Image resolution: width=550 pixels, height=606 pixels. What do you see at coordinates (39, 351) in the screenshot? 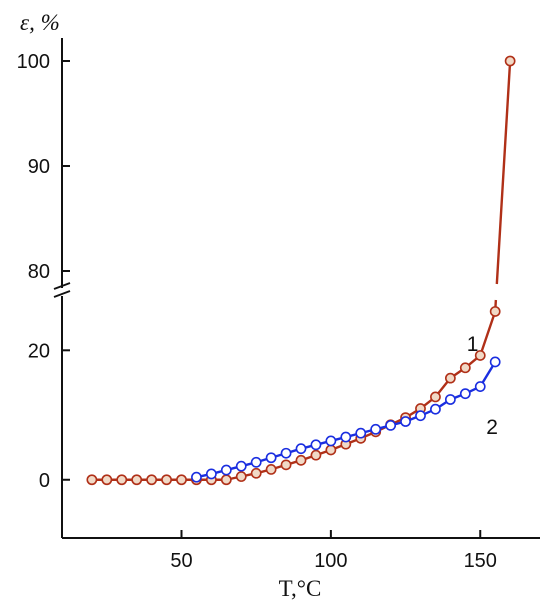
I see `y-tick-label: 20` at bounding box center [39, 351].